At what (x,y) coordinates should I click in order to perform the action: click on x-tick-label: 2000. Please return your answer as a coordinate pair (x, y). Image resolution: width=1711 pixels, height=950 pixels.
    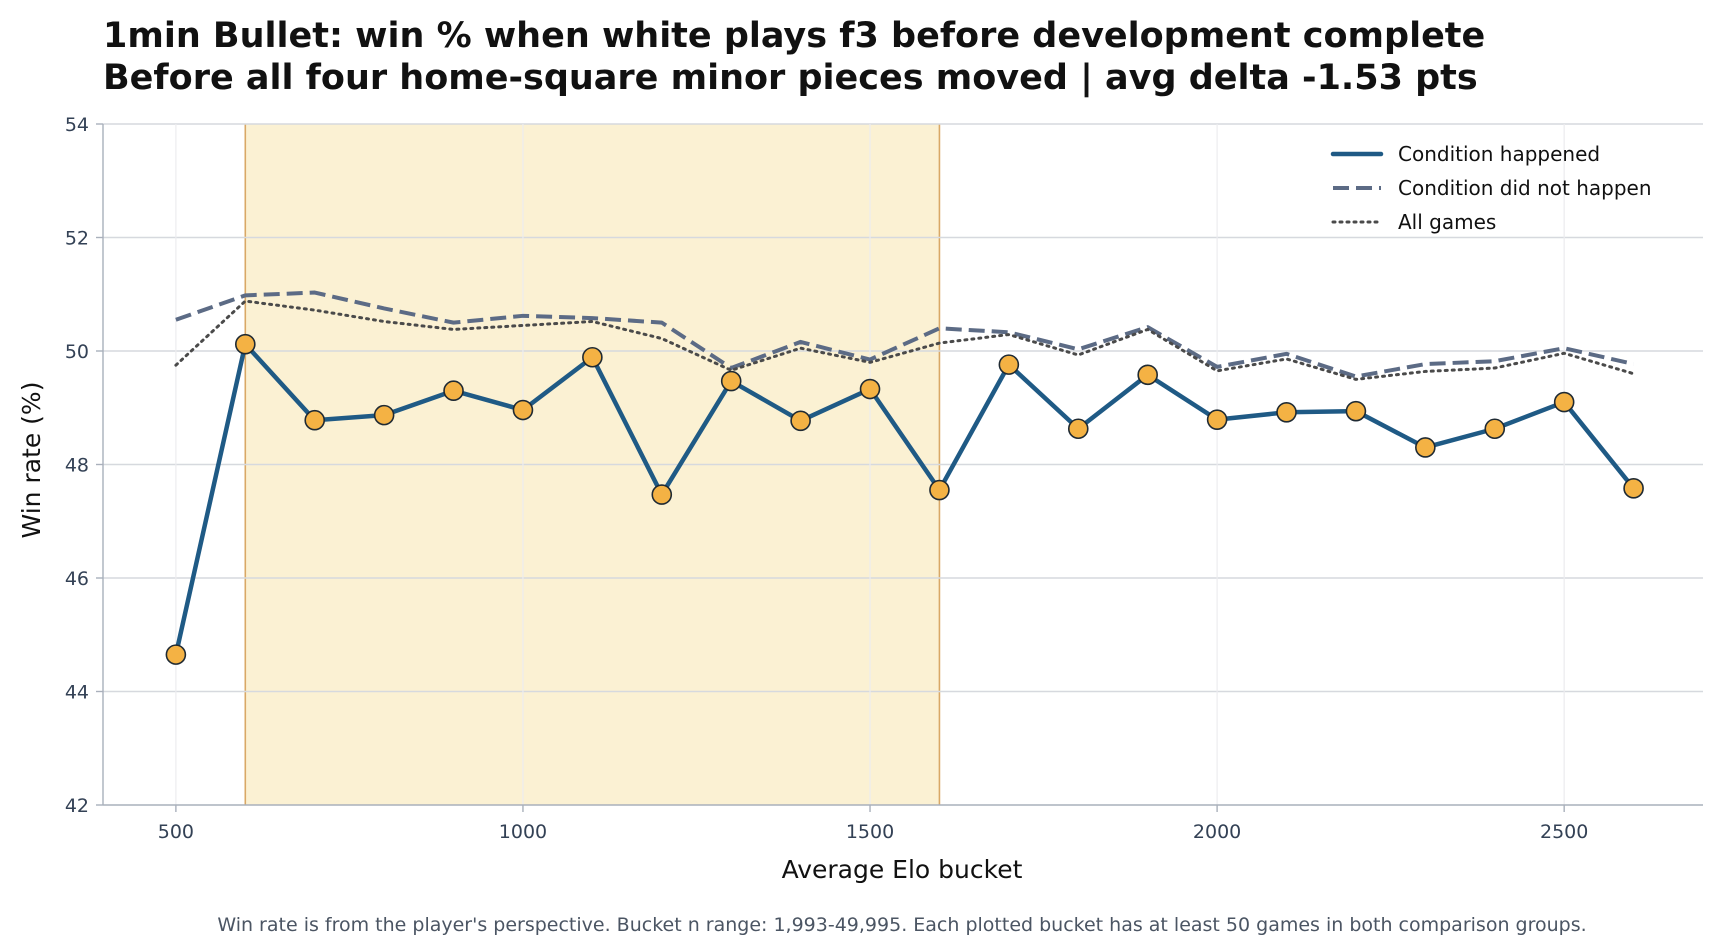
    Looking at the image, I should click on (1217, 832).